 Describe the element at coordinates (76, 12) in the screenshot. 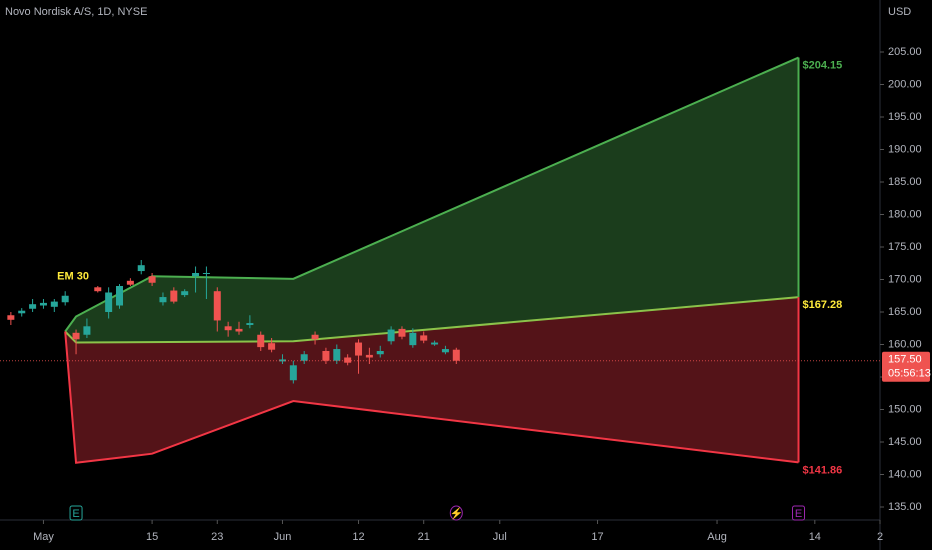

I see `chart-title: Novo Nordisk A/S, 1D, NYSE` at that location.